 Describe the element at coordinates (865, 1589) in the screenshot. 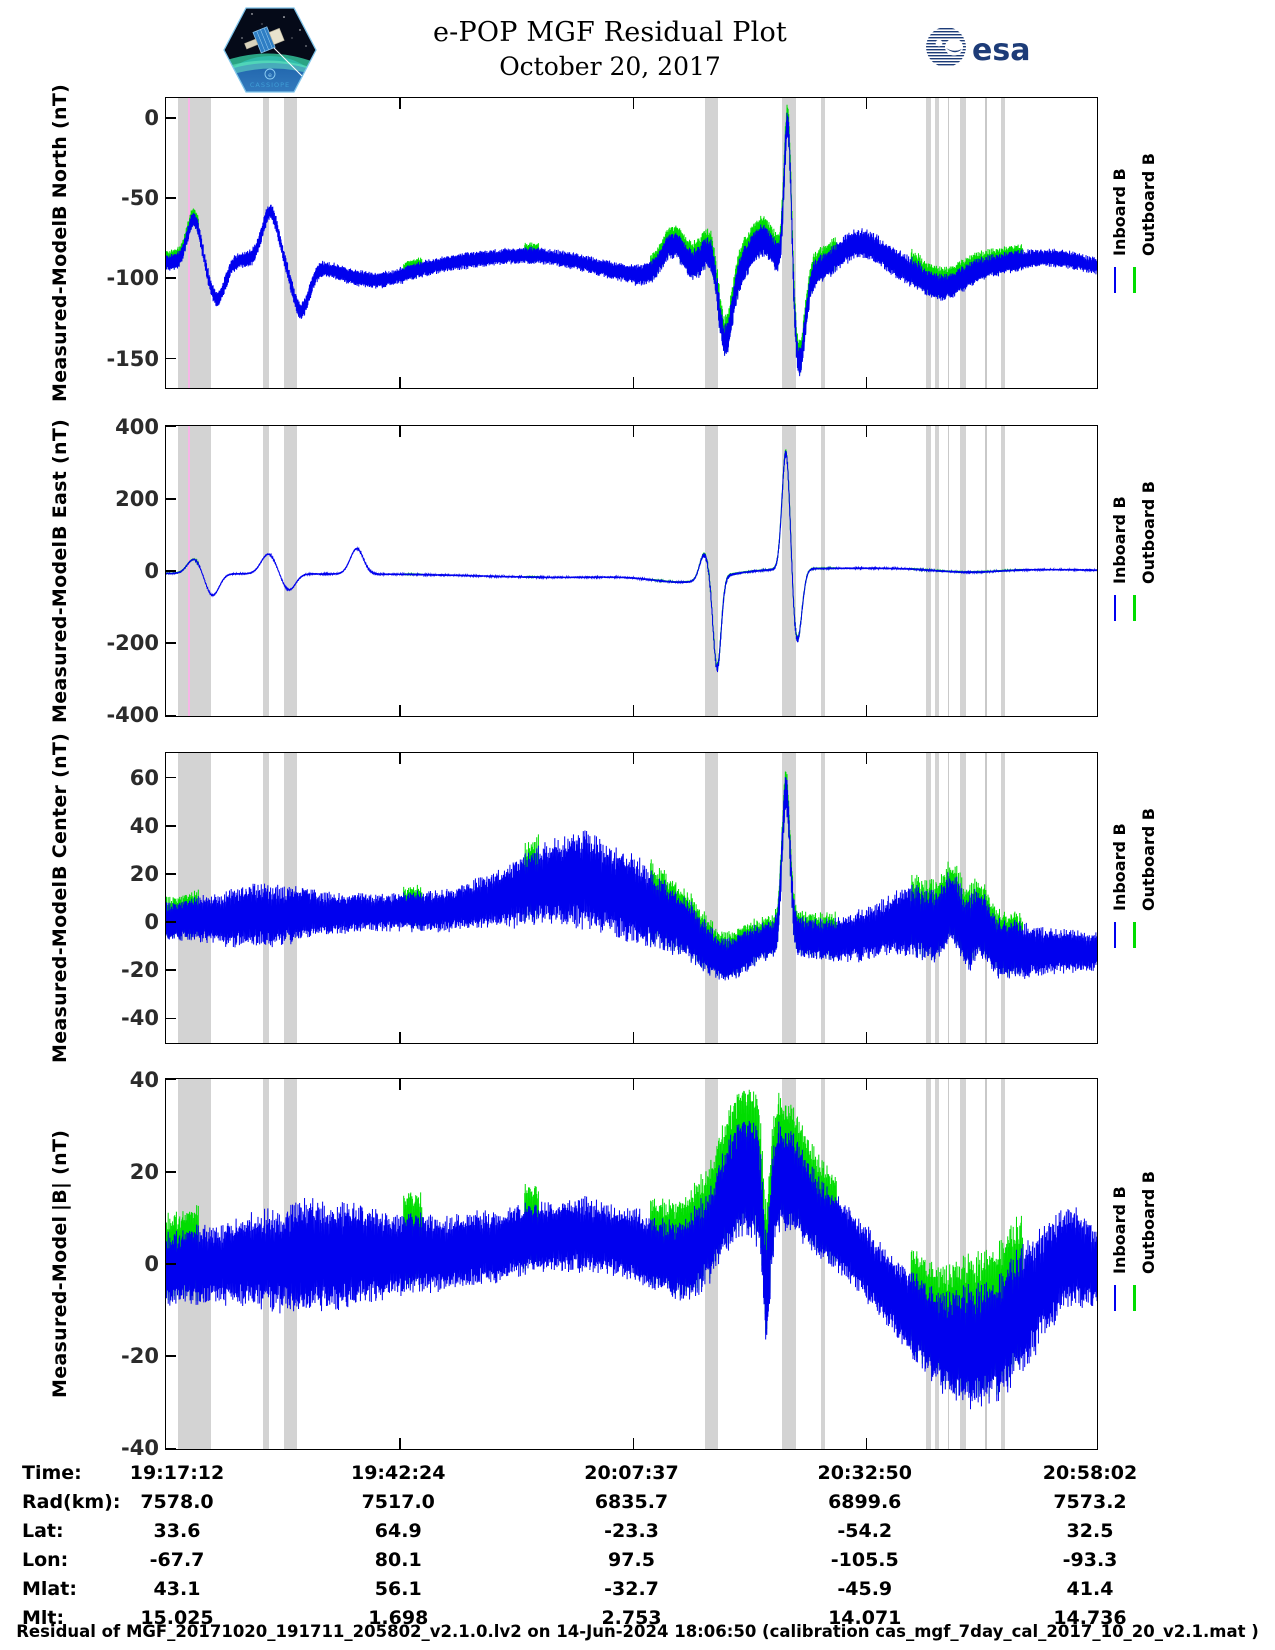

I see `ephemeris-value: -45.9` at that location.